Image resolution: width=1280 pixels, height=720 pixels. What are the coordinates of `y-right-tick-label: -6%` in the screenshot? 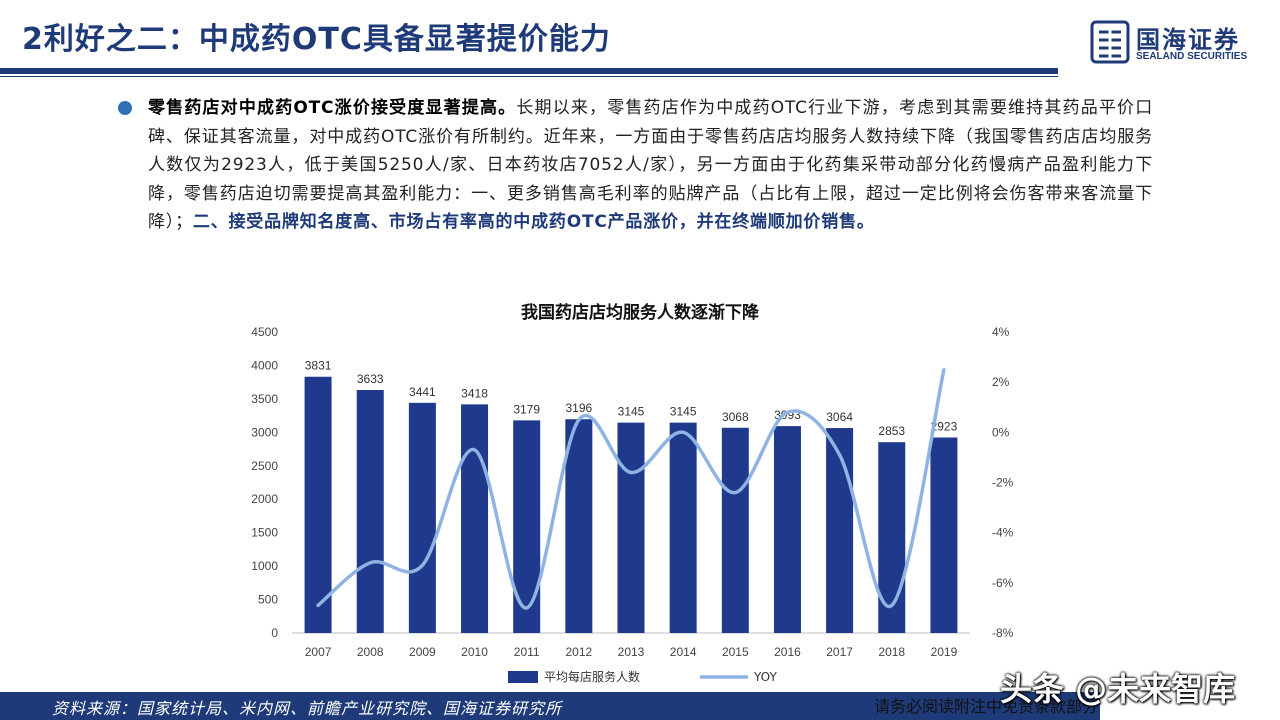 It's located at (1003, 583).